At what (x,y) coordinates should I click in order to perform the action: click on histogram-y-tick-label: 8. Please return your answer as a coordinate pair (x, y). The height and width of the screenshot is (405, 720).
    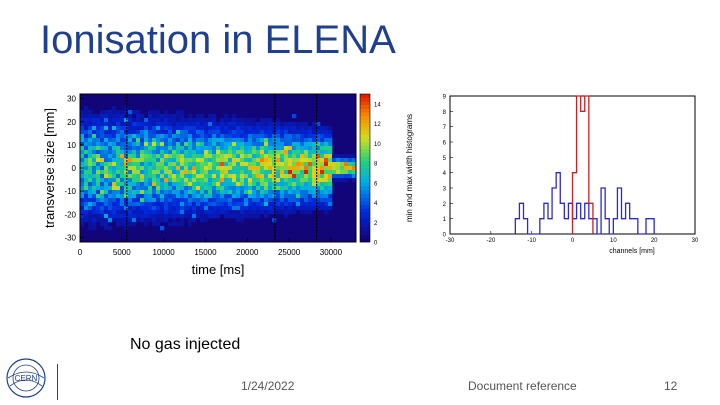
    Looking at the image, I should click on (445, 113).